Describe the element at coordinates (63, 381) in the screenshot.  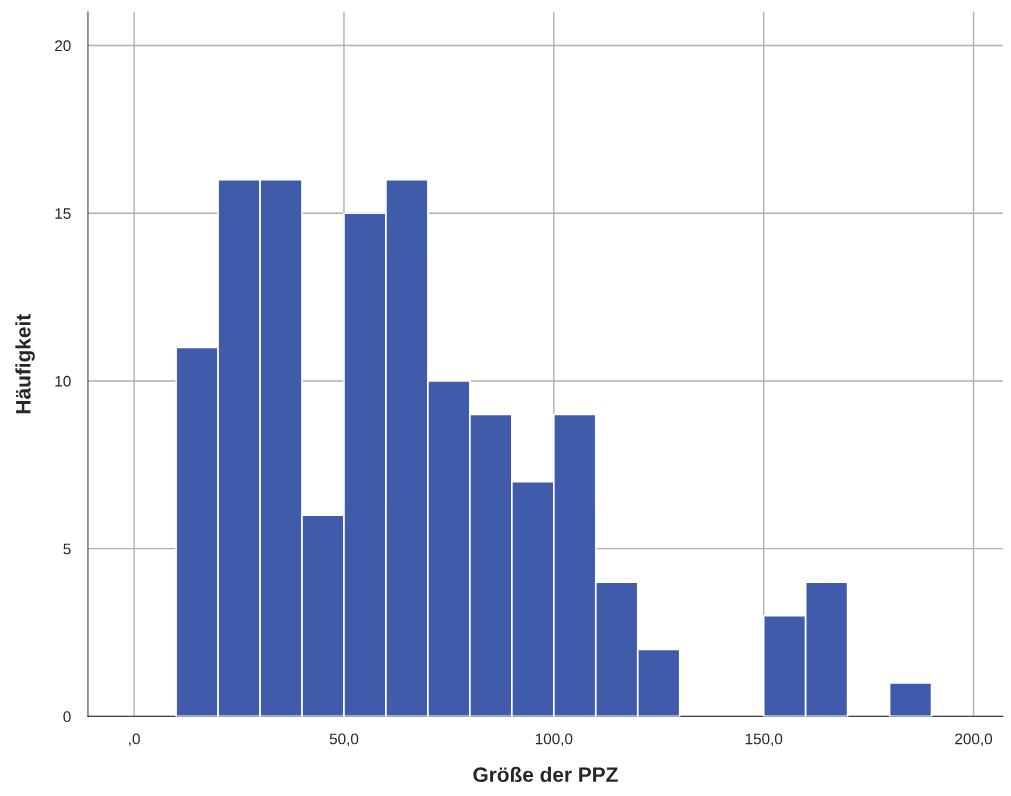
I see `y-tick-label: 10` at that location.